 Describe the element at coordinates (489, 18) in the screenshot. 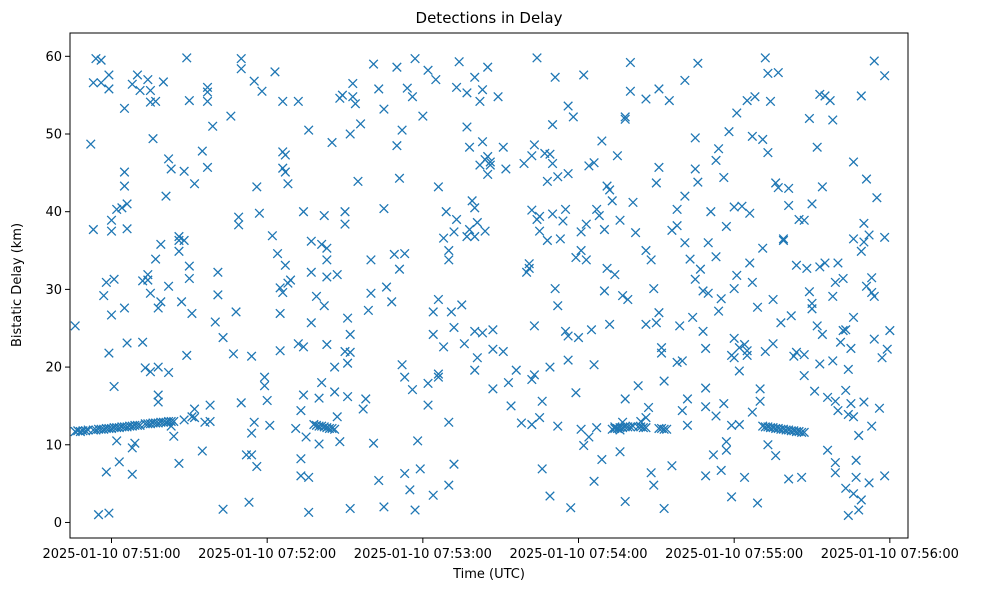

I see `chart-title: Detections in Delay` at that location.